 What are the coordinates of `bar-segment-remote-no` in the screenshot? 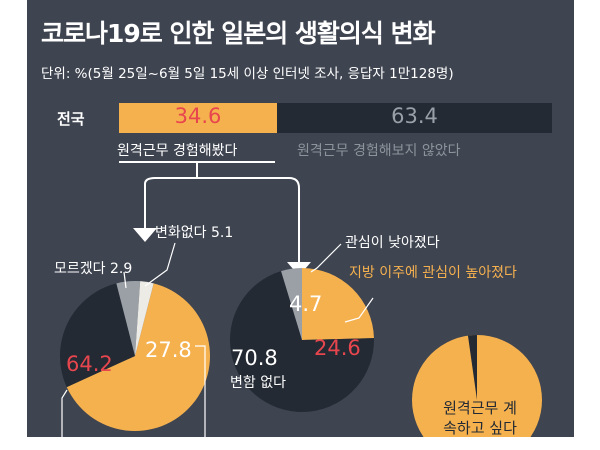 It's located at (414, 118).